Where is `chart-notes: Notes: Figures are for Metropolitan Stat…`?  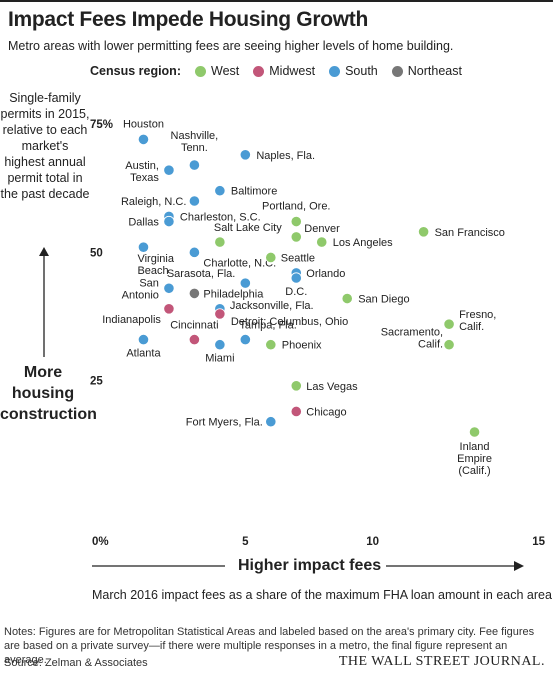
chart-notes: Notes: Figures are for Metropolitan Stat… is located at coordinates (269, 646).